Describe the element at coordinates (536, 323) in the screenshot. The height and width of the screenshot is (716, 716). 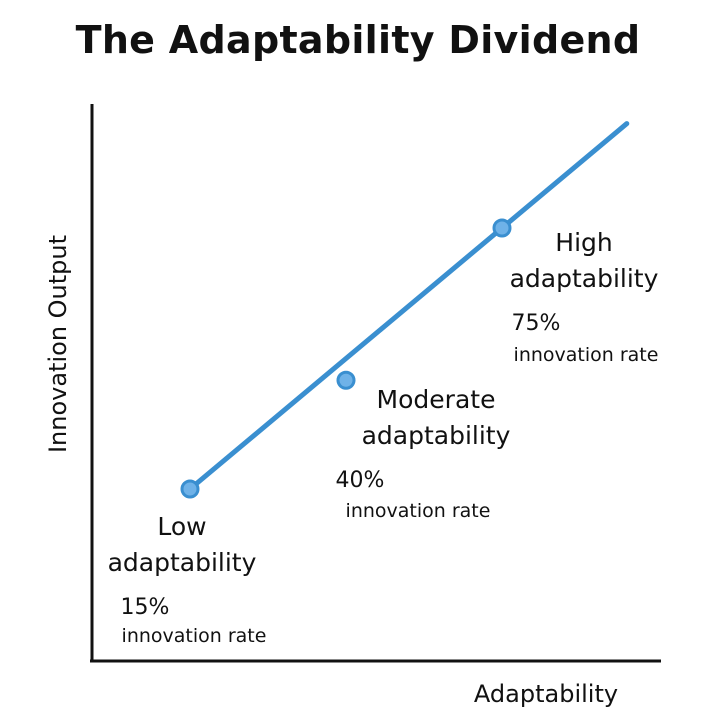
I see `point-value-3: 75%` at that location.